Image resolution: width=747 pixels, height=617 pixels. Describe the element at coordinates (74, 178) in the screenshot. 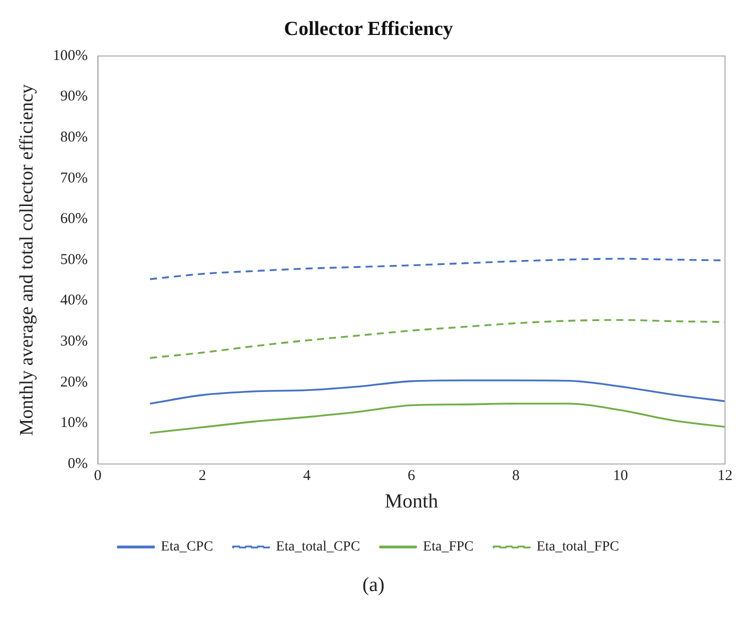

I see `y-tick-label: 70%` at that location.